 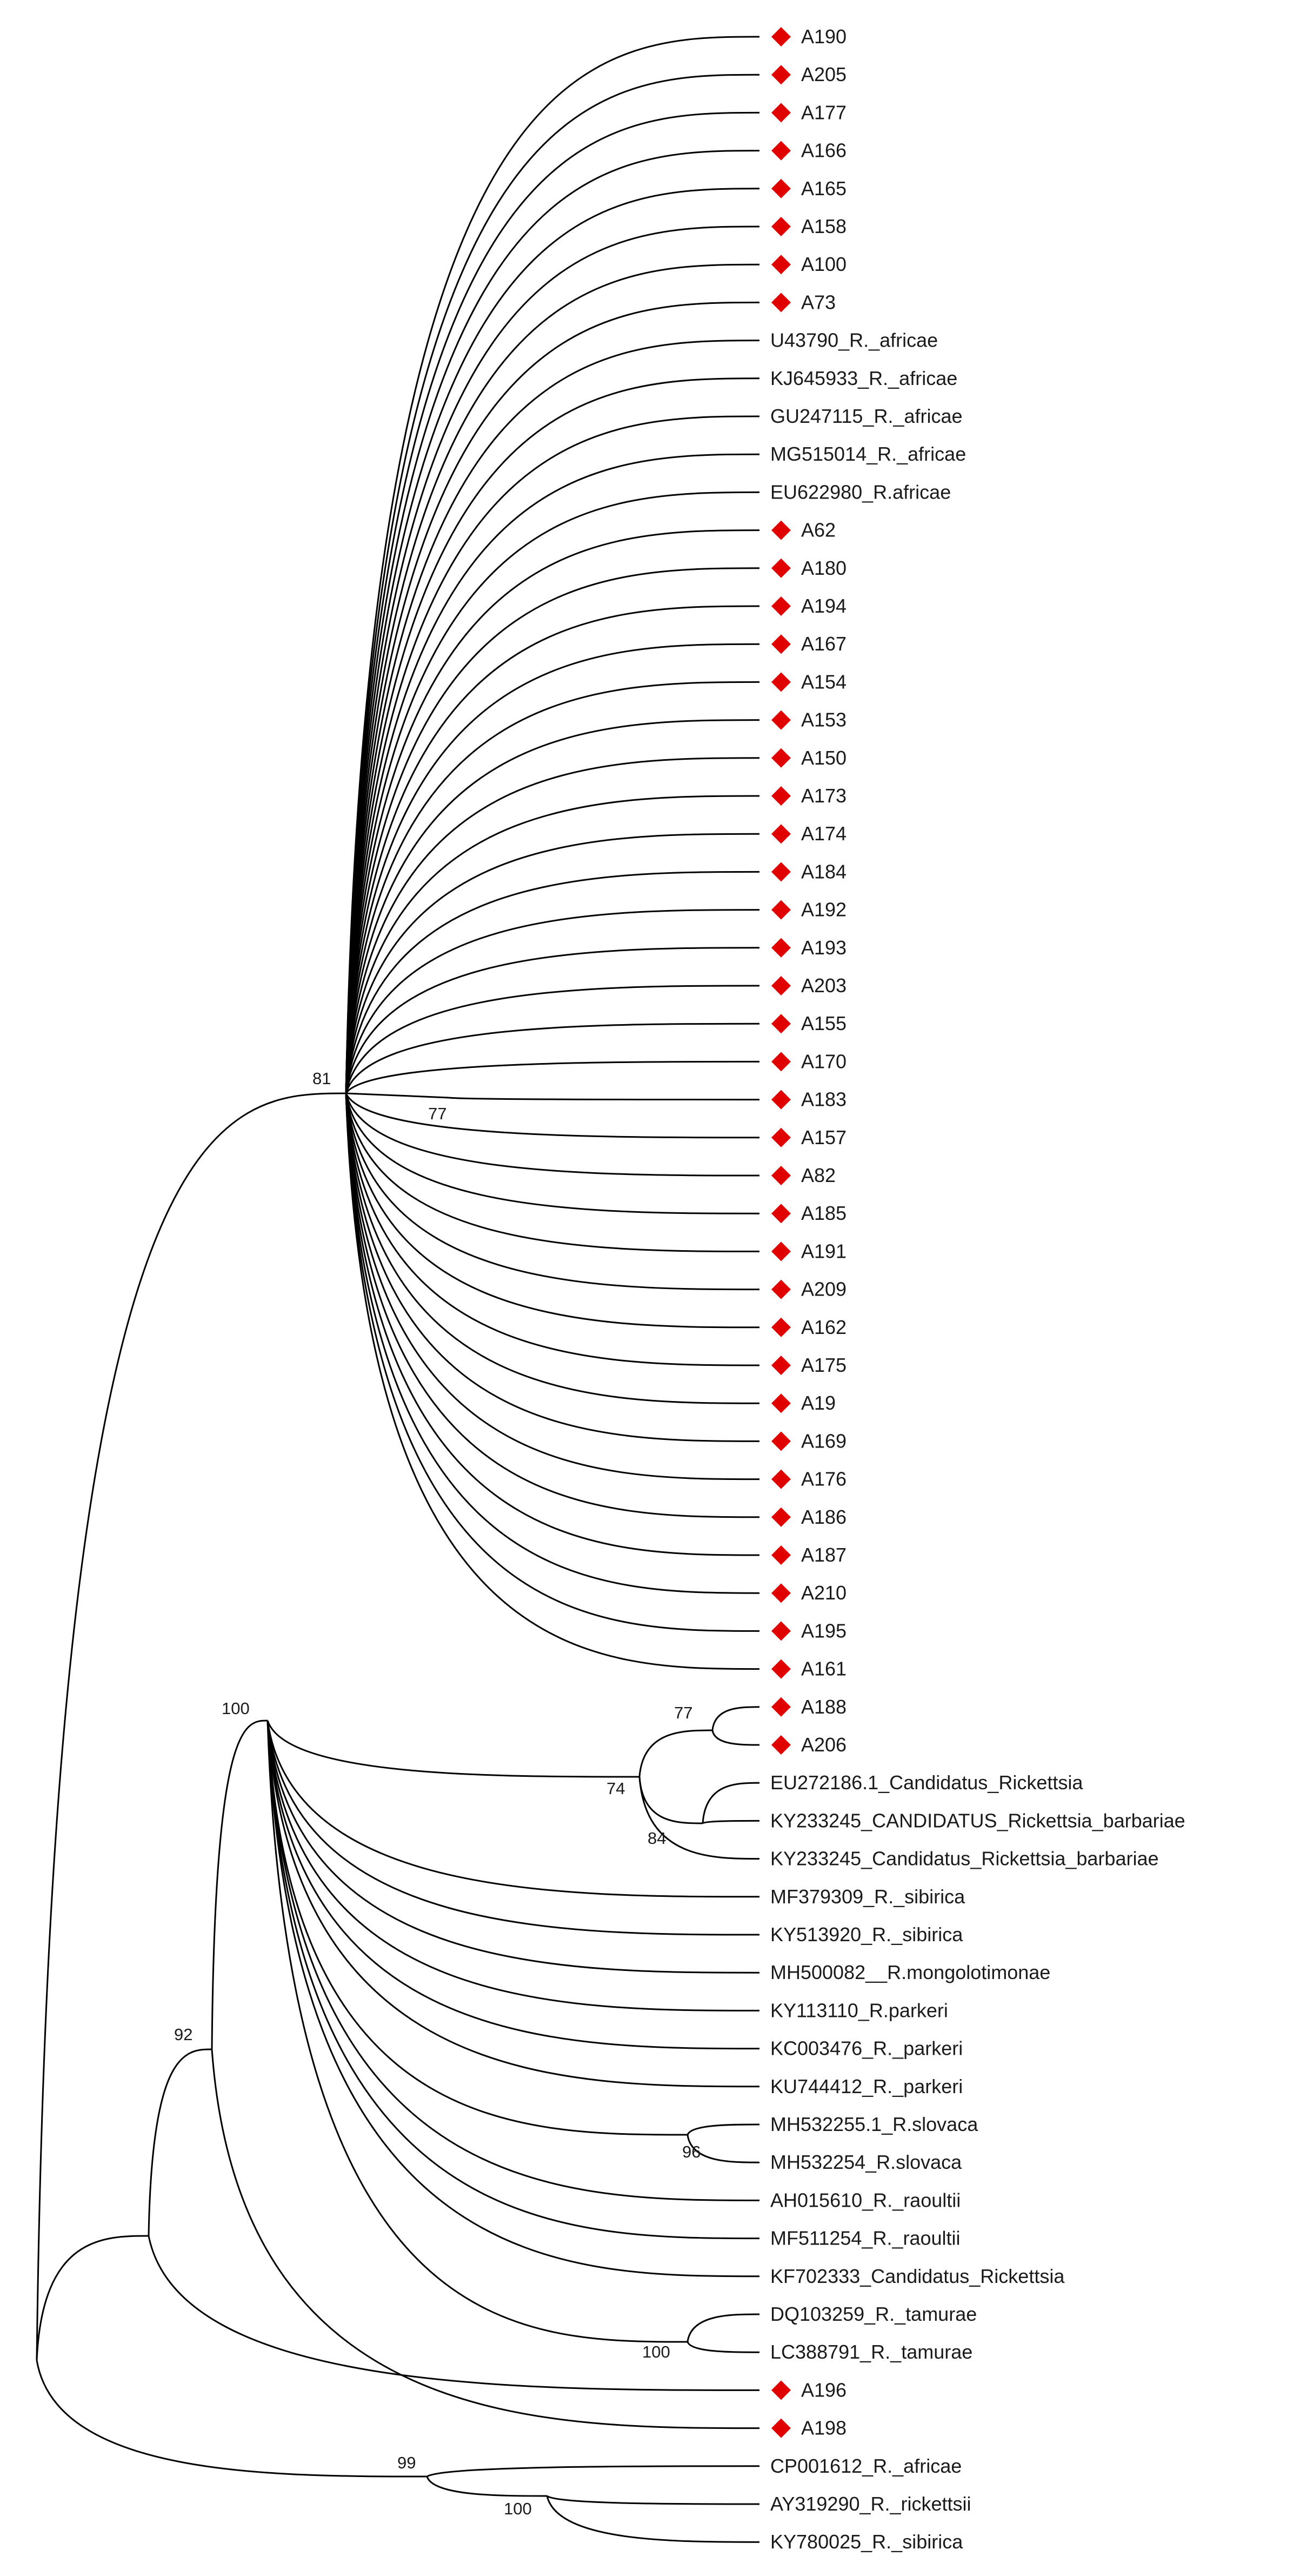 What do you see at coordinates (92, 2298) in the screenshot?
I see `root-to-inner-branch` at bounding box center [92, 2298].